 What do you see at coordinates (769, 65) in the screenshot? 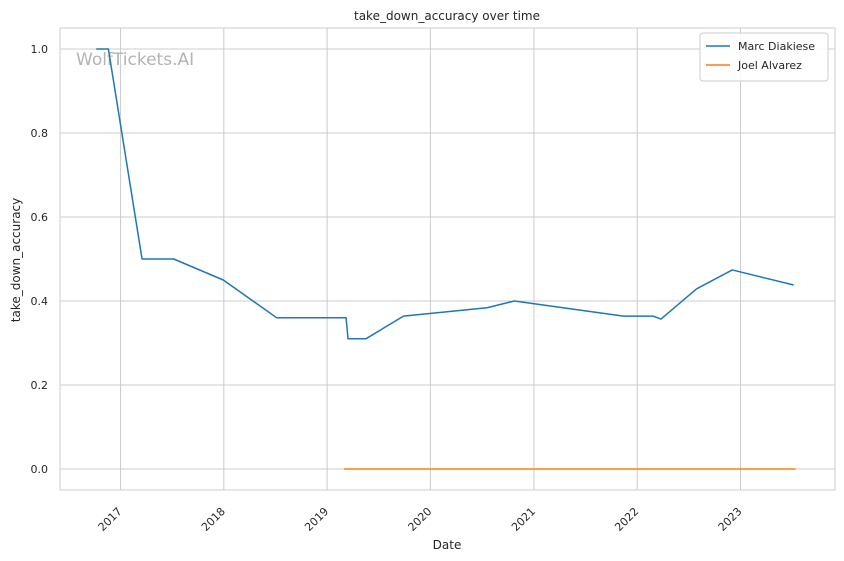
I see `legend-label: Joel Alvarez` at bounding box center [769, 65].